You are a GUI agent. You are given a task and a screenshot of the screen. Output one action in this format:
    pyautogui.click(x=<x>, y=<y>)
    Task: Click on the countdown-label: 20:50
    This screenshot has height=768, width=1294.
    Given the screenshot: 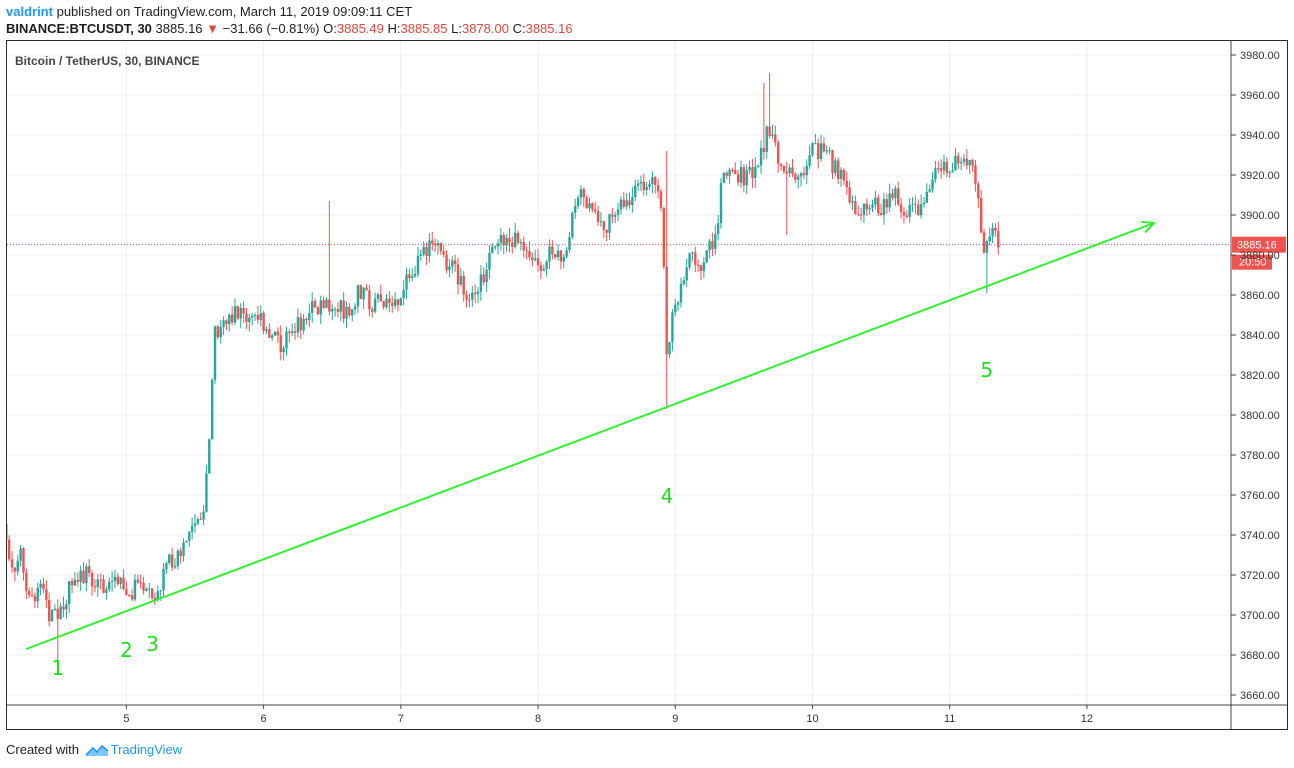 What is the action you would take?
    pyautogui.click(x=1253, y=263)
    